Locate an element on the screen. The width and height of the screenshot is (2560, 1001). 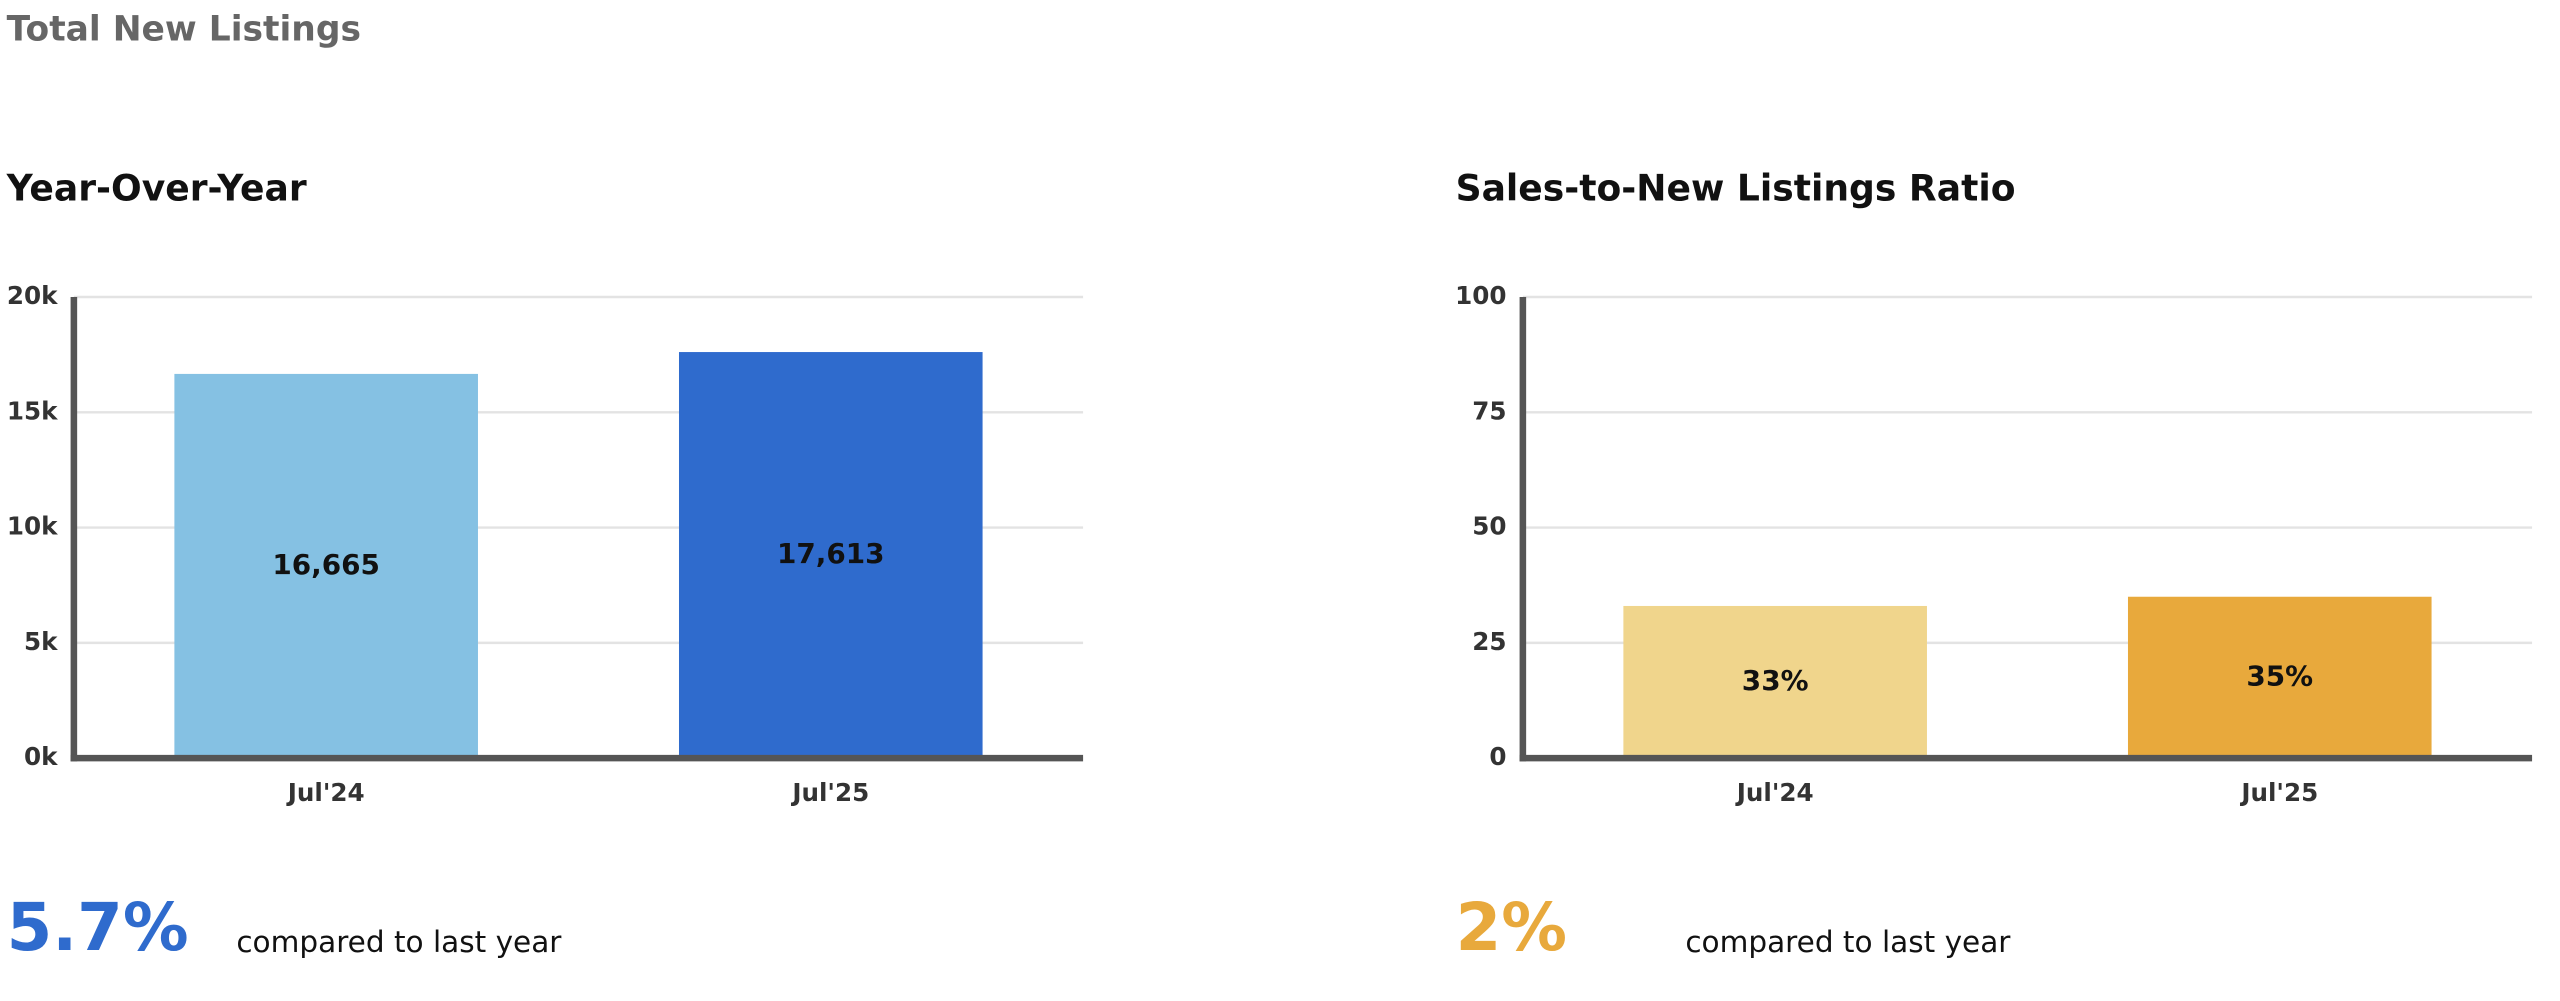
y-tick-label: 100 is located at coordinates (1480, 295).